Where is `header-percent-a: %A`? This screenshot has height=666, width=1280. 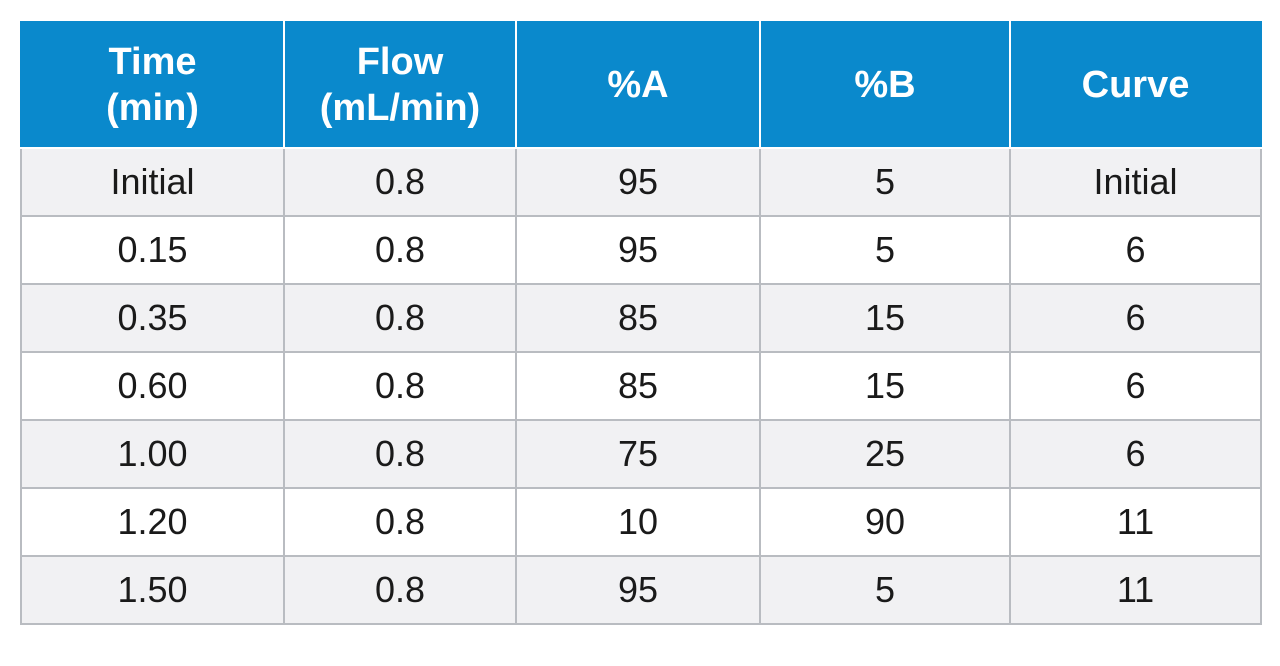 header-percent-a: %A is located at coordinates (638, 85).